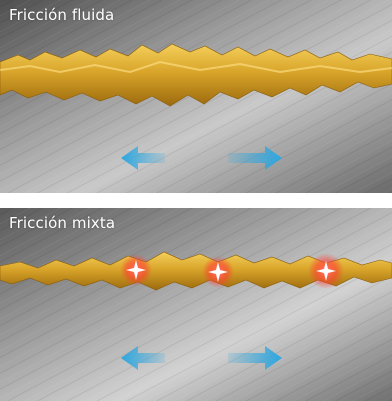 This screenshot has height=401, width=392. What do you see at coordinates (62, 223) in the screenshot?
I see `panel-title-mixed-friction: Fricción mixta` at bounding box center [62, 223].